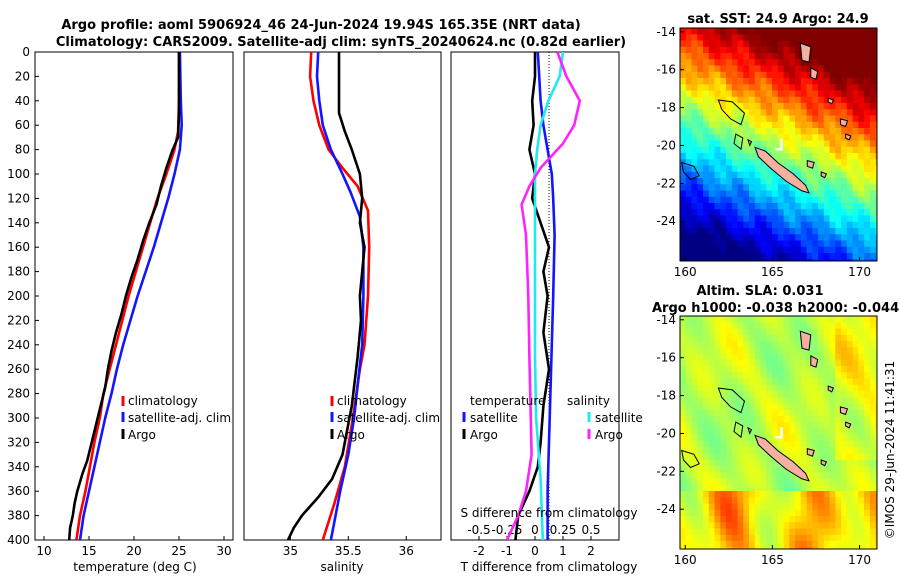 The height and width of the screenshot is (580, 900). What do you see at coordinates (290, 551) in the screenshot?
I see `salinity-tick-label: 35` at bounding box center [290, 551].